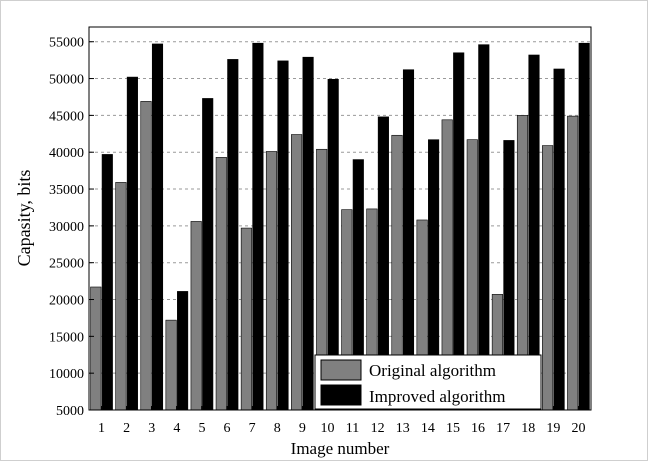 Image resolution: width=648 pixels, height=462 pixels. I want to click on y-tick-label: 15000, so click(66, 337).